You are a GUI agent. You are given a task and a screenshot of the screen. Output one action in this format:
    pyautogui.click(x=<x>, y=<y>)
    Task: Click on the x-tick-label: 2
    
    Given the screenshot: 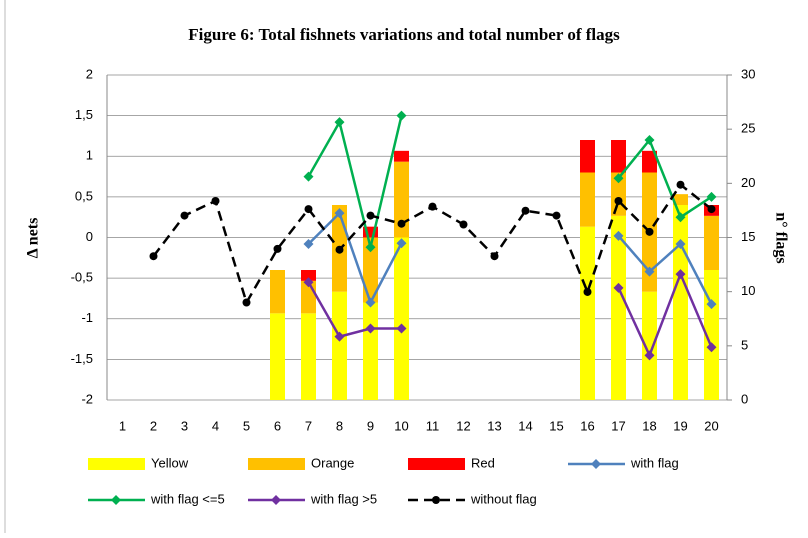 What is the action you would take?
    pyautogui.click(x=153, y=425)
    